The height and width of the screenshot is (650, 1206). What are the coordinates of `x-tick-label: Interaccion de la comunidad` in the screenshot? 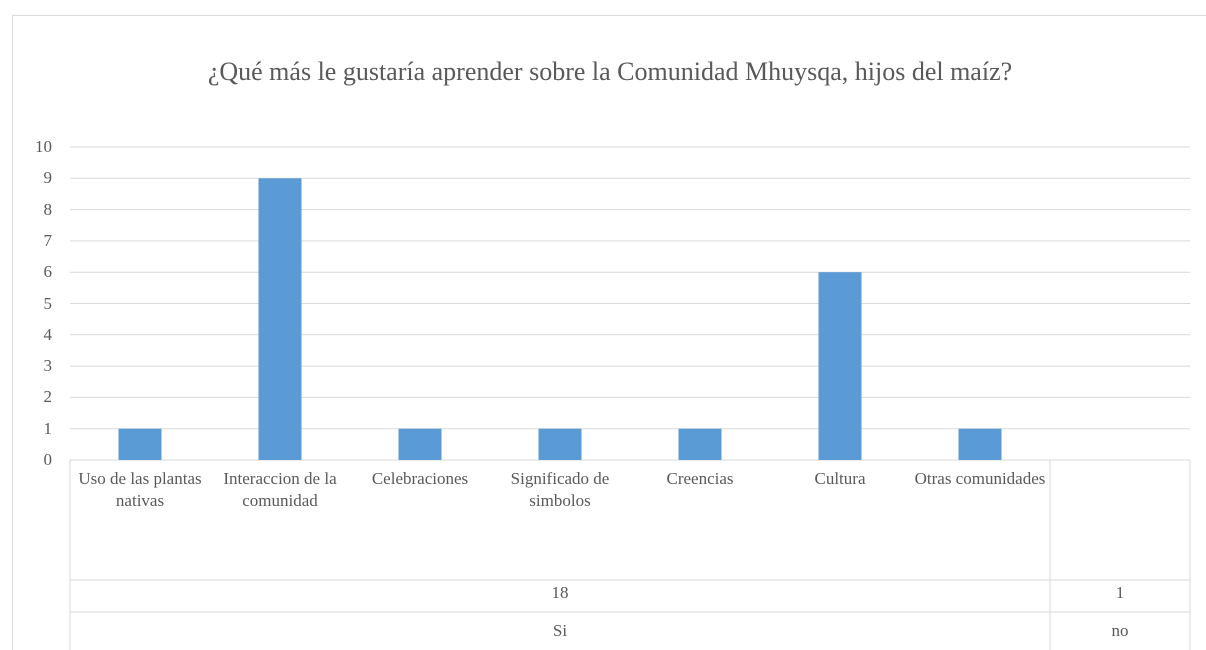 It's located at (280, 489).